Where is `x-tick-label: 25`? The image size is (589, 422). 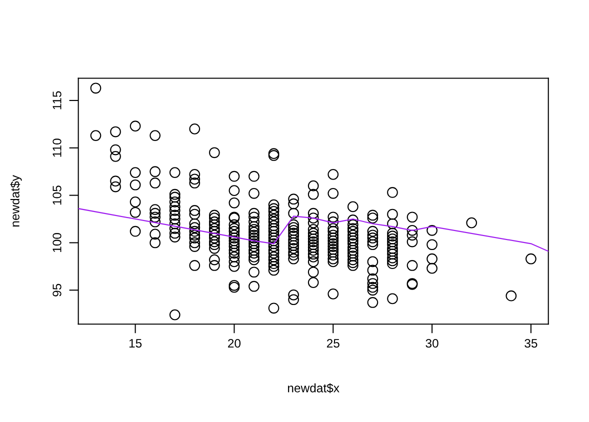 x-tick-label: 25 is located at coordinates (333, 343).